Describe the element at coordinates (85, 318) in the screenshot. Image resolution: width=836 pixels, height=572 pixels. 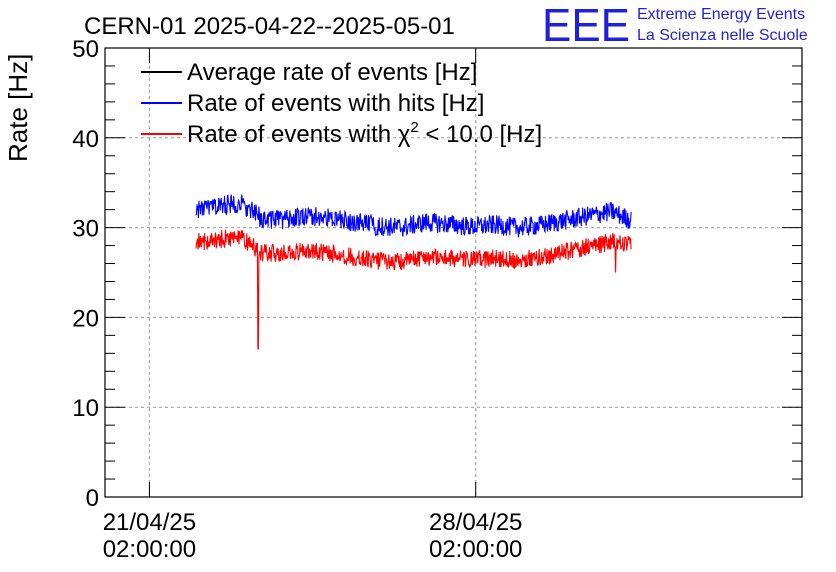
I see `y-tick-label: 20` at that location.